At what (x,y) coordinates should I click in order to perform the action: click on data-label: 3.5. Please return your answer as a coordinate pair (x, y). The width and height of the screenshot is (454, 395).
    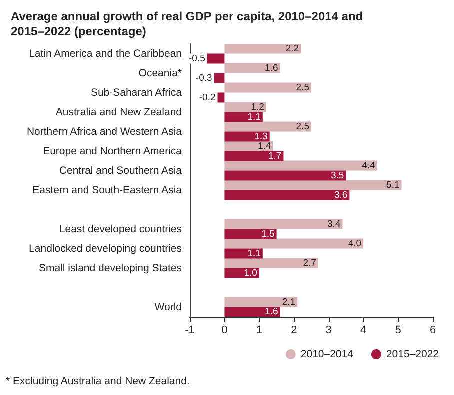
    Looking at the image, I should click on (337, 176).